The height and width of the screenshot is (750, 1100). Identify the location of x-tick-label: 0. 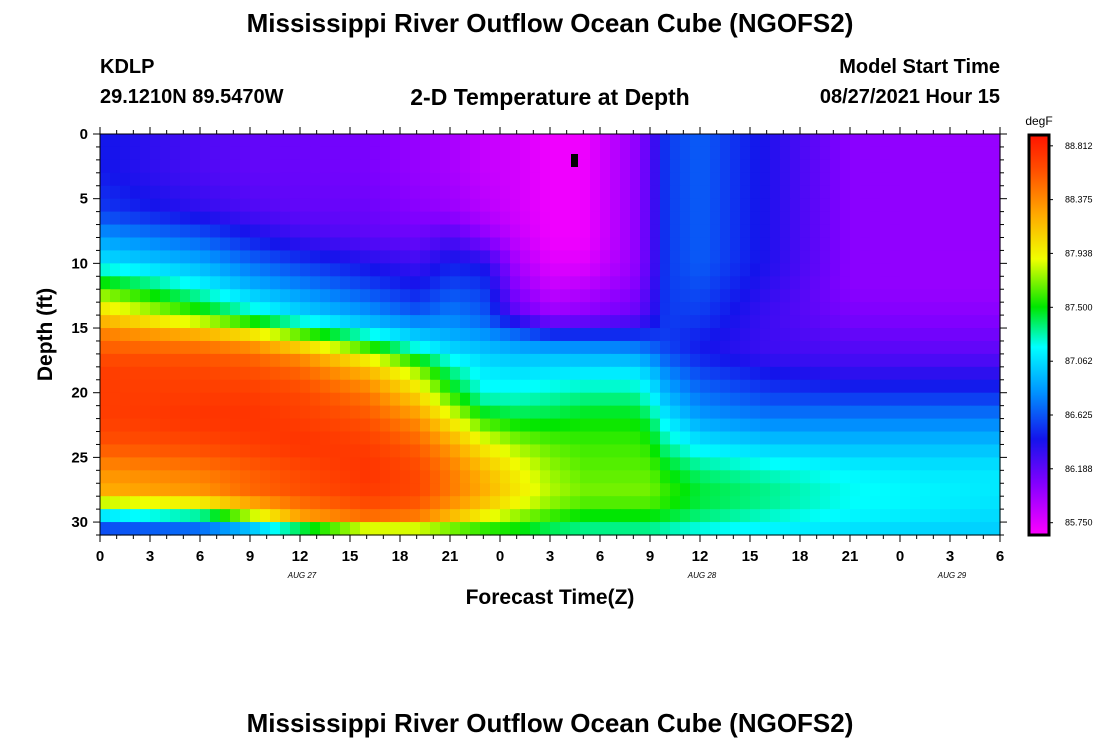
(500, 556).